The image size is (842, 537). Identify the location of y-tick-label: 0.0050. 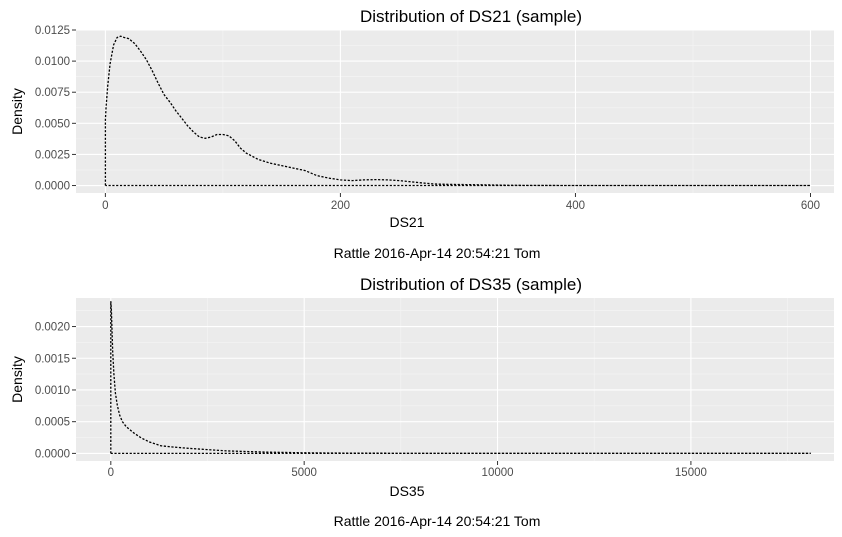
(52, 124).